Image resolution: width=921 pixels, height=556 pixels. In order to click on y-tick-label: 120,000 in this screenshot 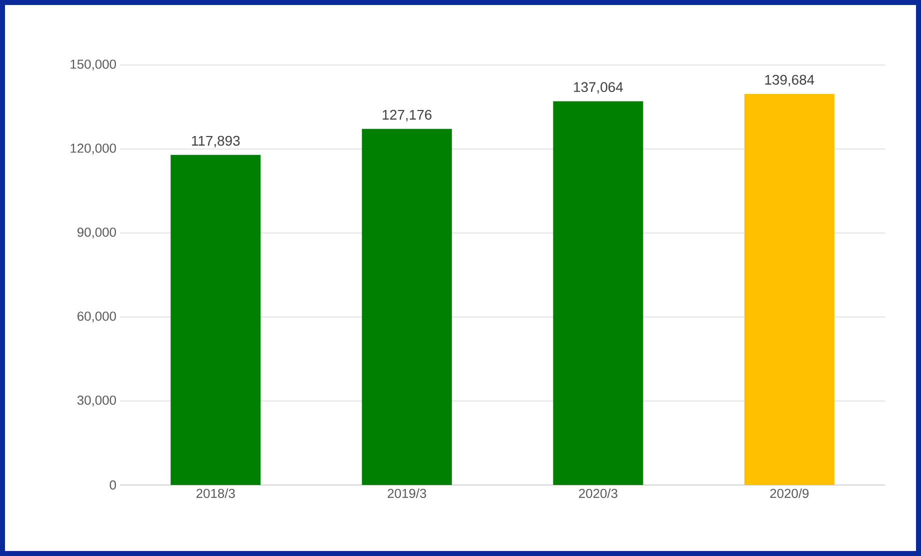, I will do `click(93, 149)`.